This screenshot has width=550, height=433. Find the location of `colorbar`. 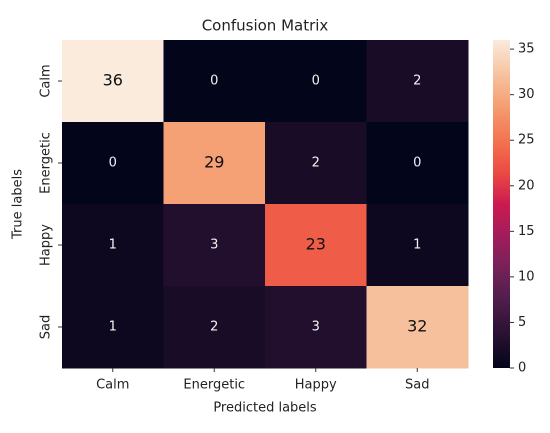

colorbar is located at coordinates (501, 204).